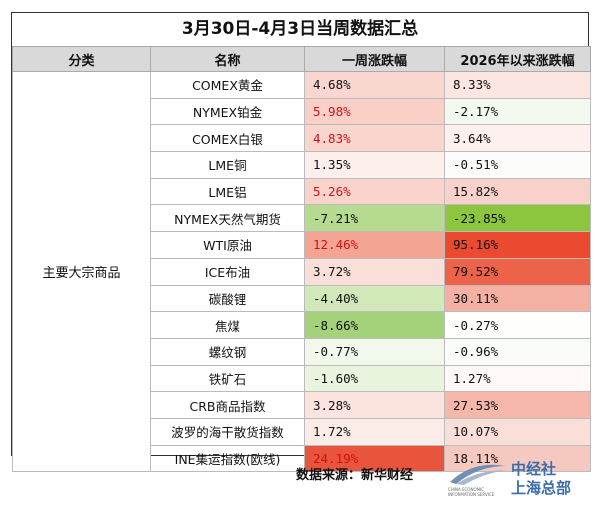  Describe the element at coordinates (517, 325) in the screenshot. I see `ytd-change-cell: -0.27%` at that location.